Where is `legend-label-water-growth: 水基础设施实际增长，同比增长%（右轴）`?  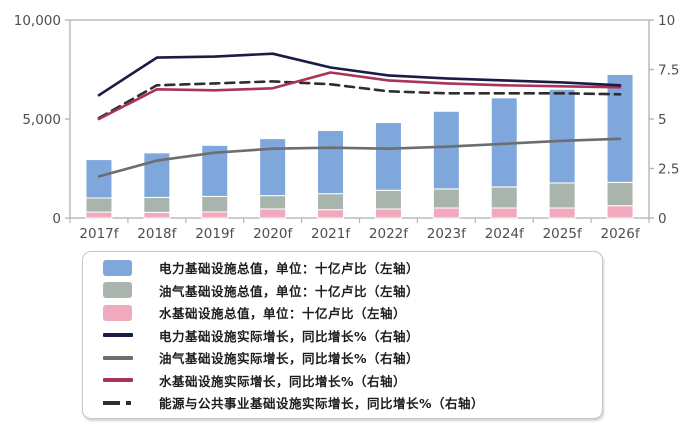
legend-label-water-growth: 水基础设施实际增长，同比增长%（右轴） is located at coordinates (283, 381).